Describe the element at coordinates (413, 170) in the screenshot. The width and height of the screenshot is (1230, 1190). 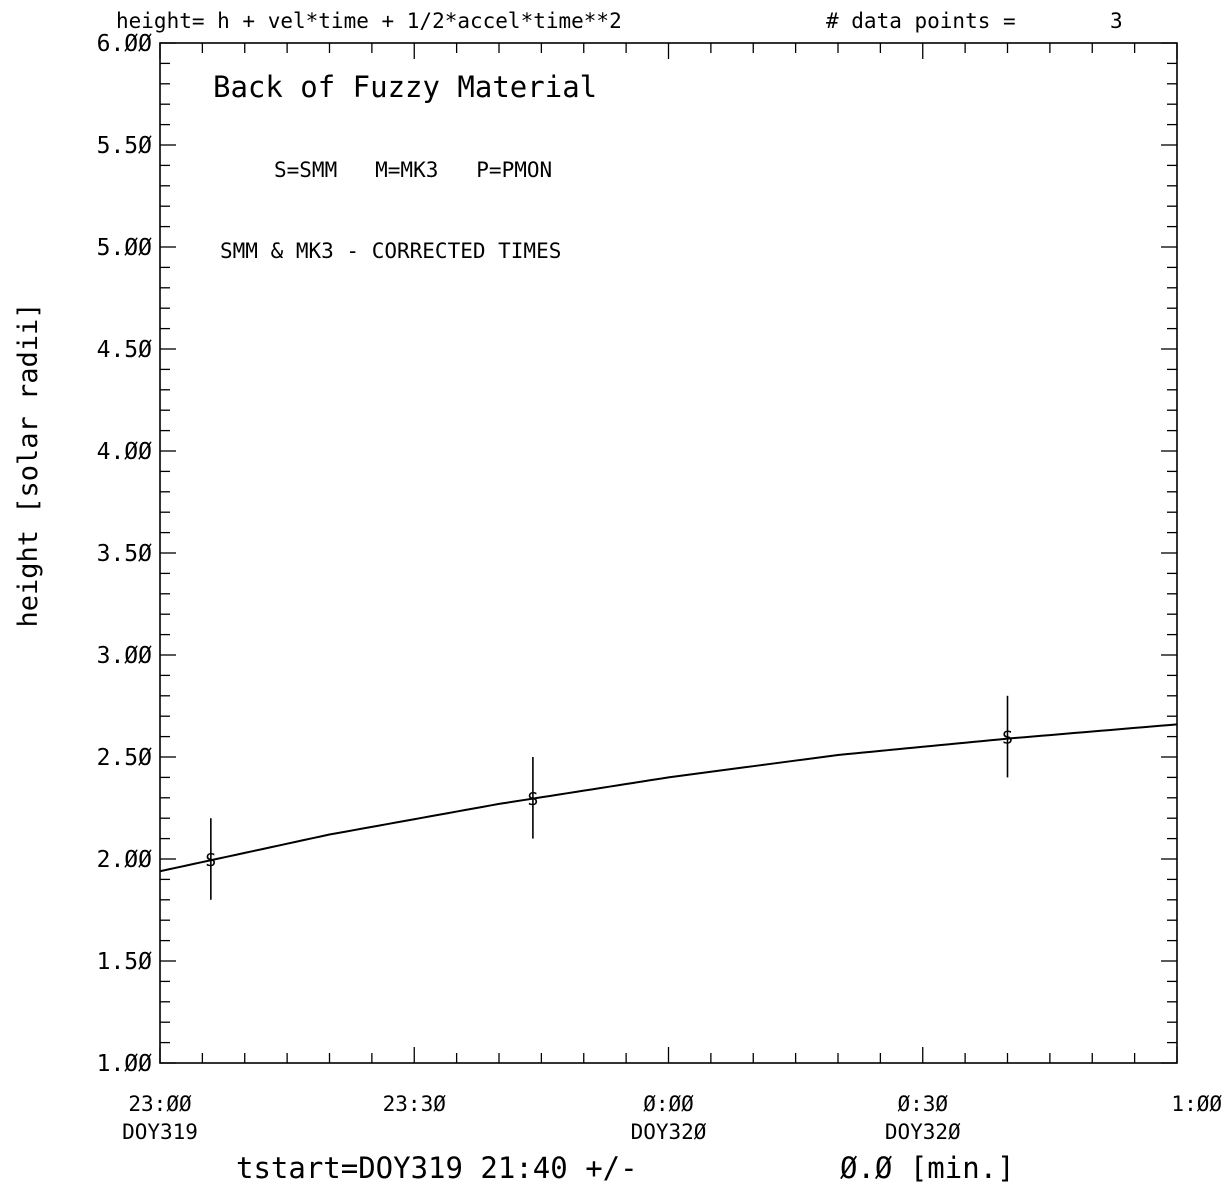
I see `instrument-key: S=SMM M=MK3 P=PMON` at that location.